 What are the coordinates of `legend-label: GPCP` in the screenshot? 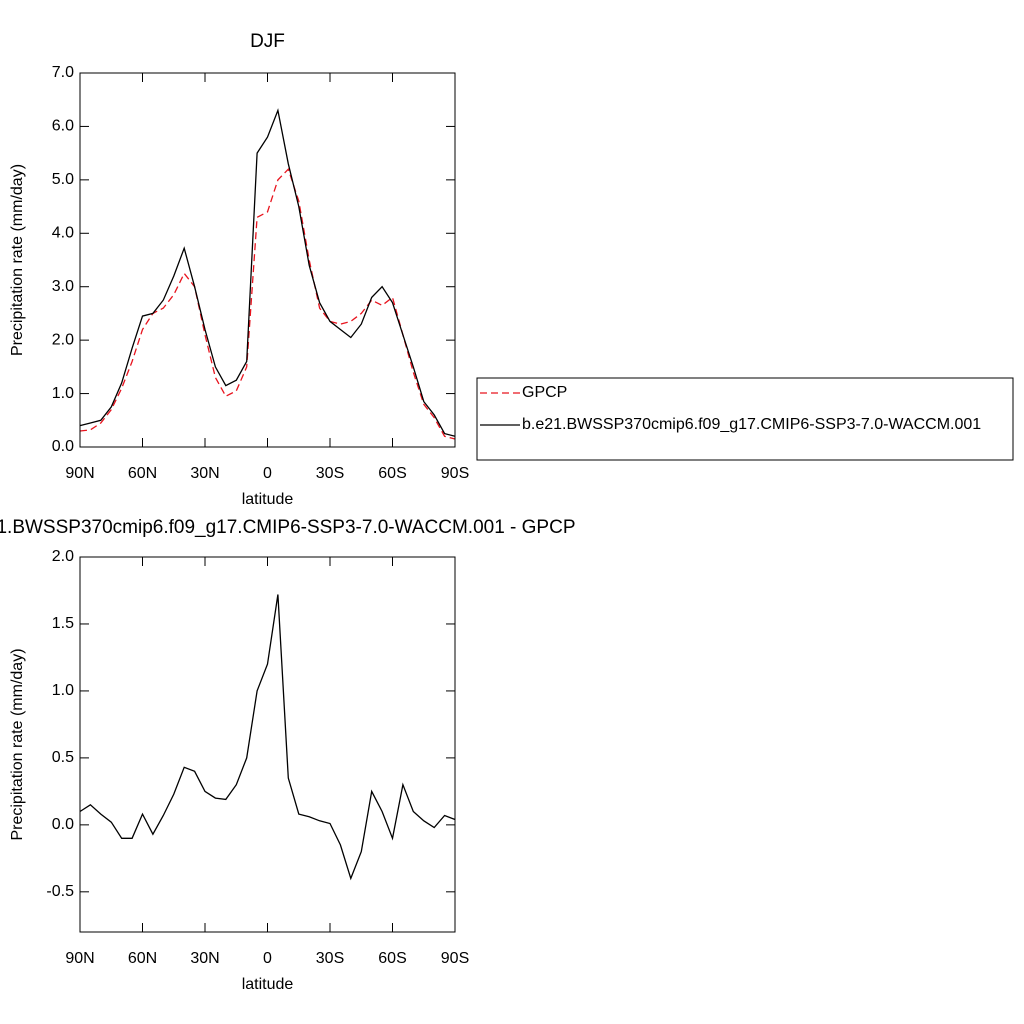 It's located at (544, 392).